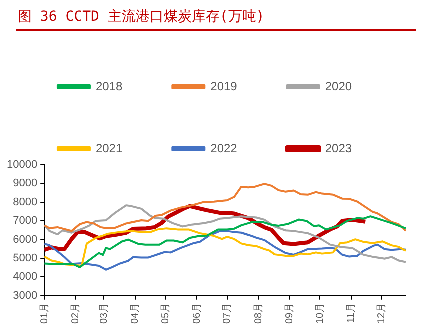 The width and height of the screenshot is (424, 328). I want to click on y-tick-label: 5000, so click(25, 258).